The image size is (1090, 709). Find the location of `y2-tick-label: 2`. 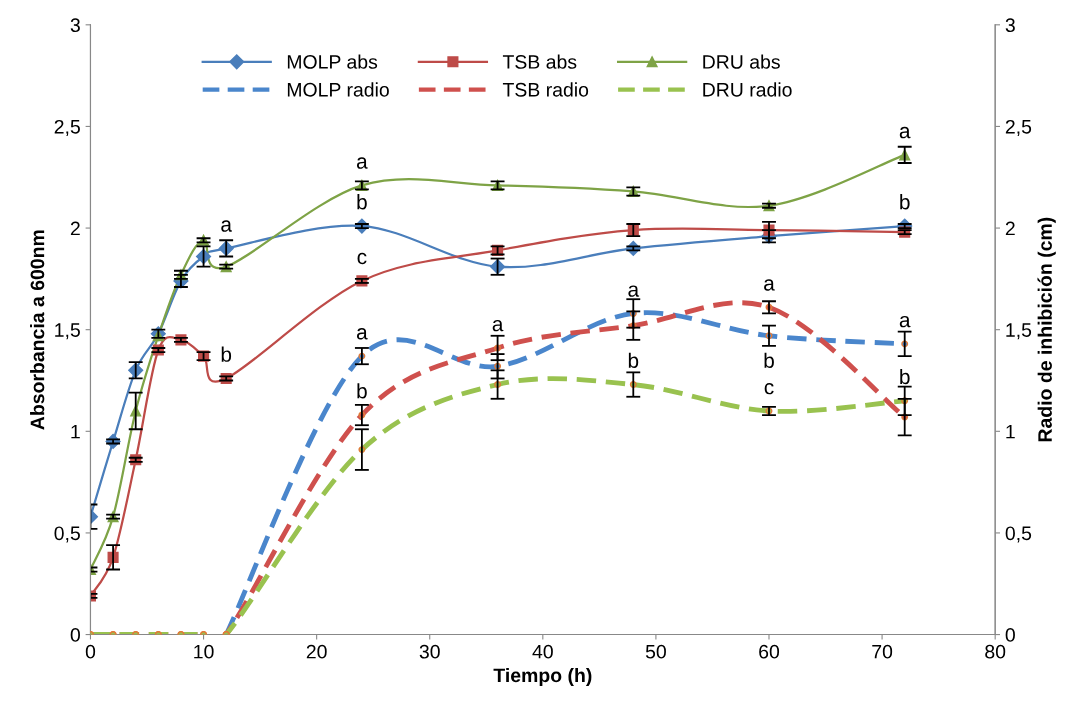

y2-tick-label: 2 is located at coordinates (1010, 228).